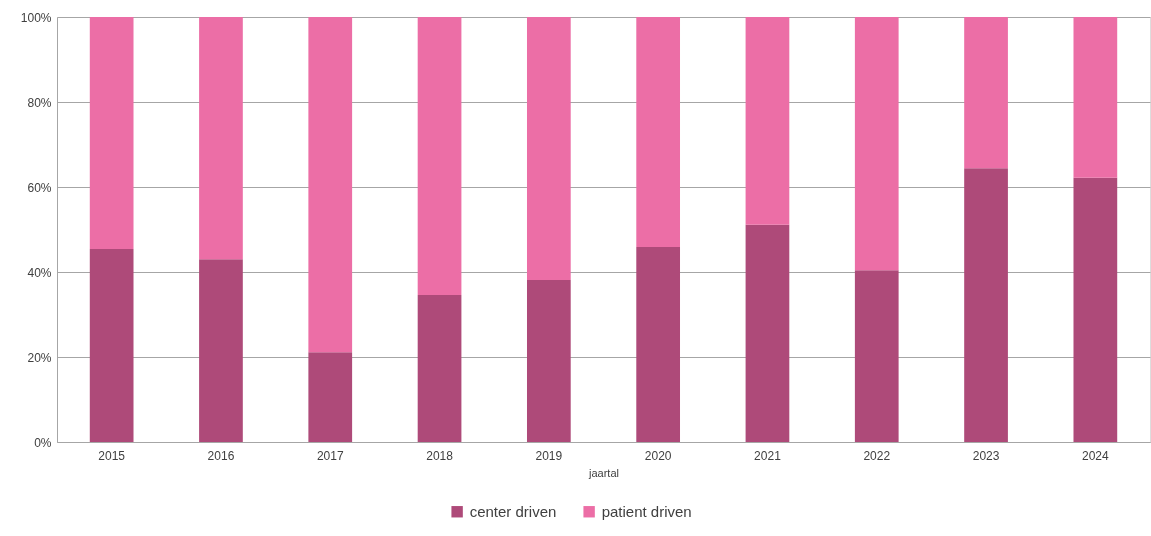  Describe the element at coordinates (330, 455) in the screenshot. I see `x-tick-label: 2017` at that location.